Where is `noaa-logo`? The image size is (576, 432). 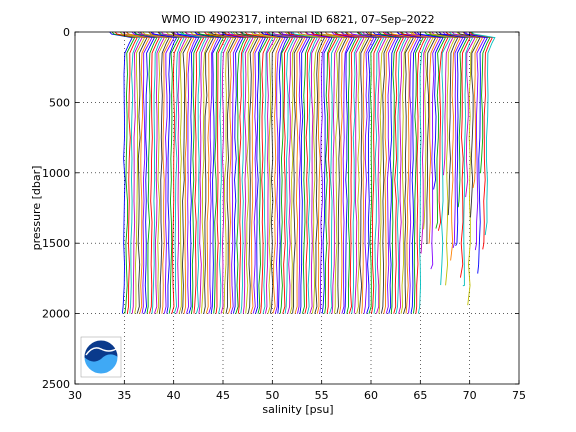
noaa-logo is located at coordinates (101, 357).